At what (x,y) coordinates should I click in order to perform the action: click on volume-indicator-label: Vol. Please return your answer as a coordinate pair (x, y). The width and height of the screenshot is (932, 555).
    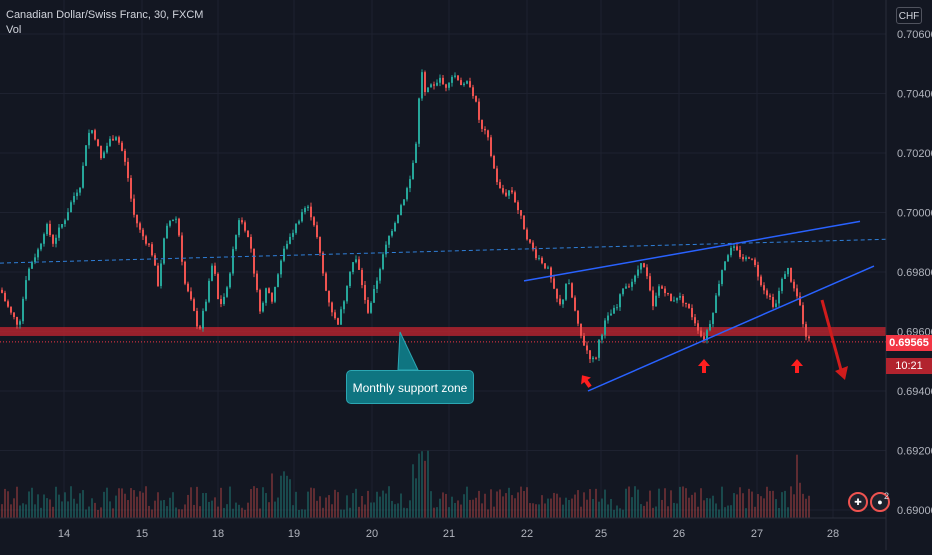
    Looking at the image, I should click on (14, 30).